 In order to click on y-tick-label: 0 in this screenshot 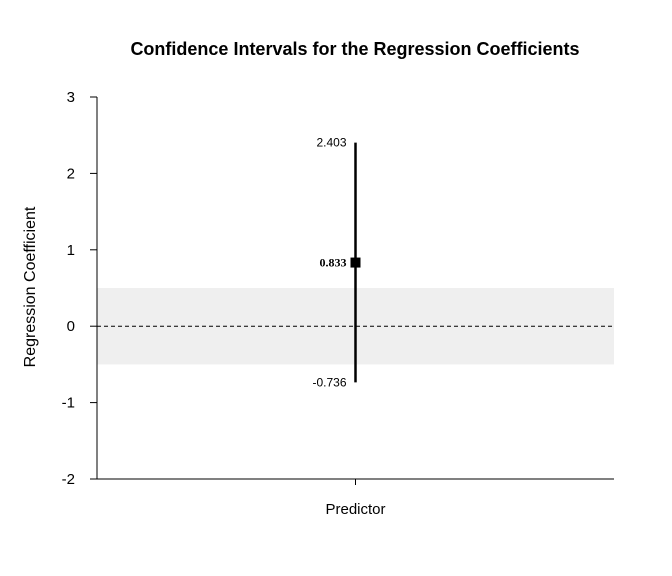, I will do `click(71, 326)`.